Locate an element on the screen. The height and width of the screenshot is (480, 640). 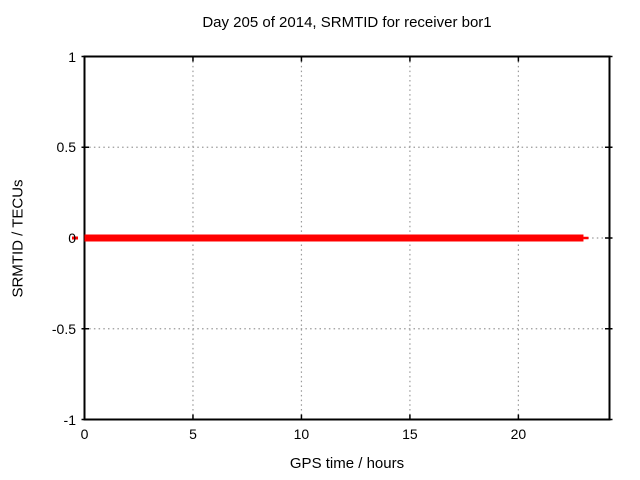
y-tick-label--0.5: -0.5 is located at coordinates (63, 328).